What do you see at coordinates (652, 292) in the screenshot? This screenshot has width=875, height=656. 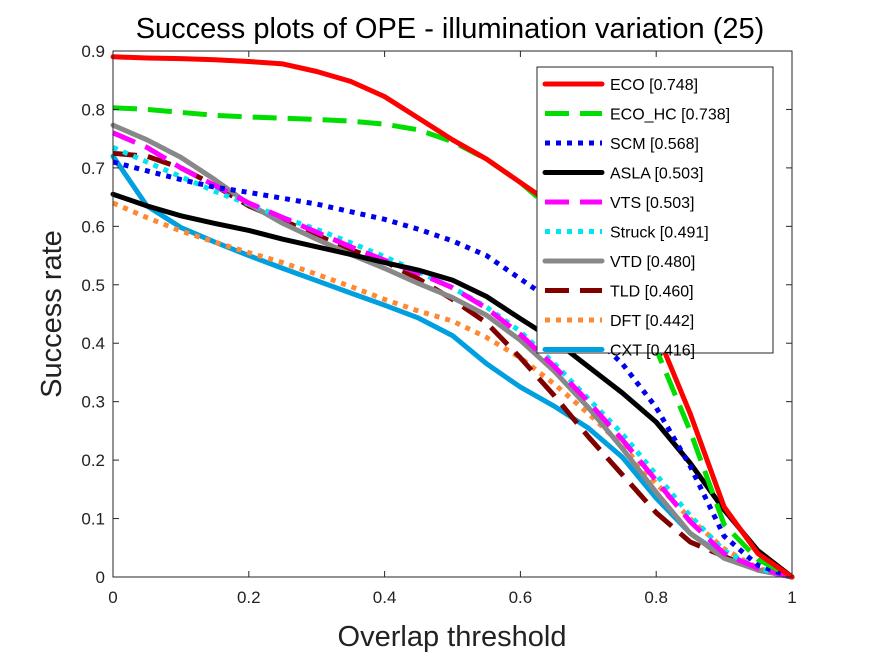 I see `legend-label: TLD [0.460]` at bounding box center [652, 292].